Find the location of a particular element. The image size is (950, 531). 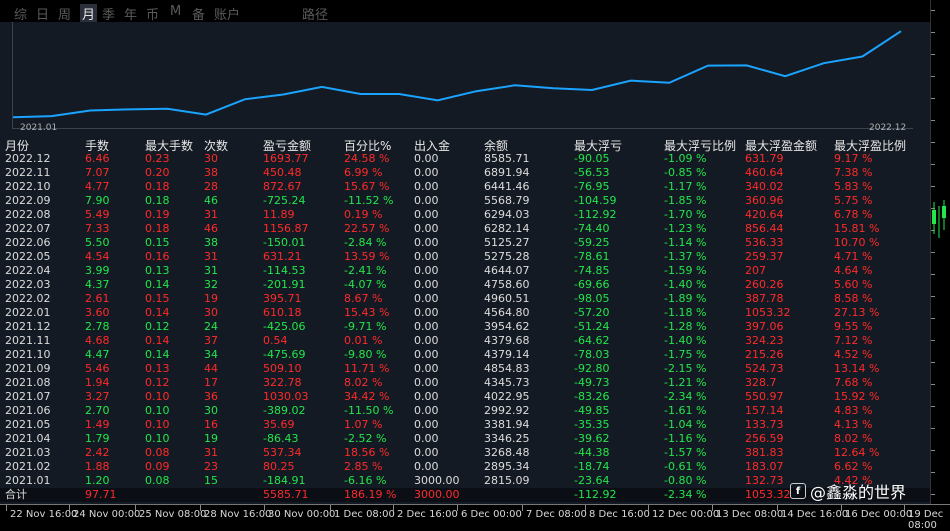

table-cell: 13.14 % is located at coordinates (857, 368).